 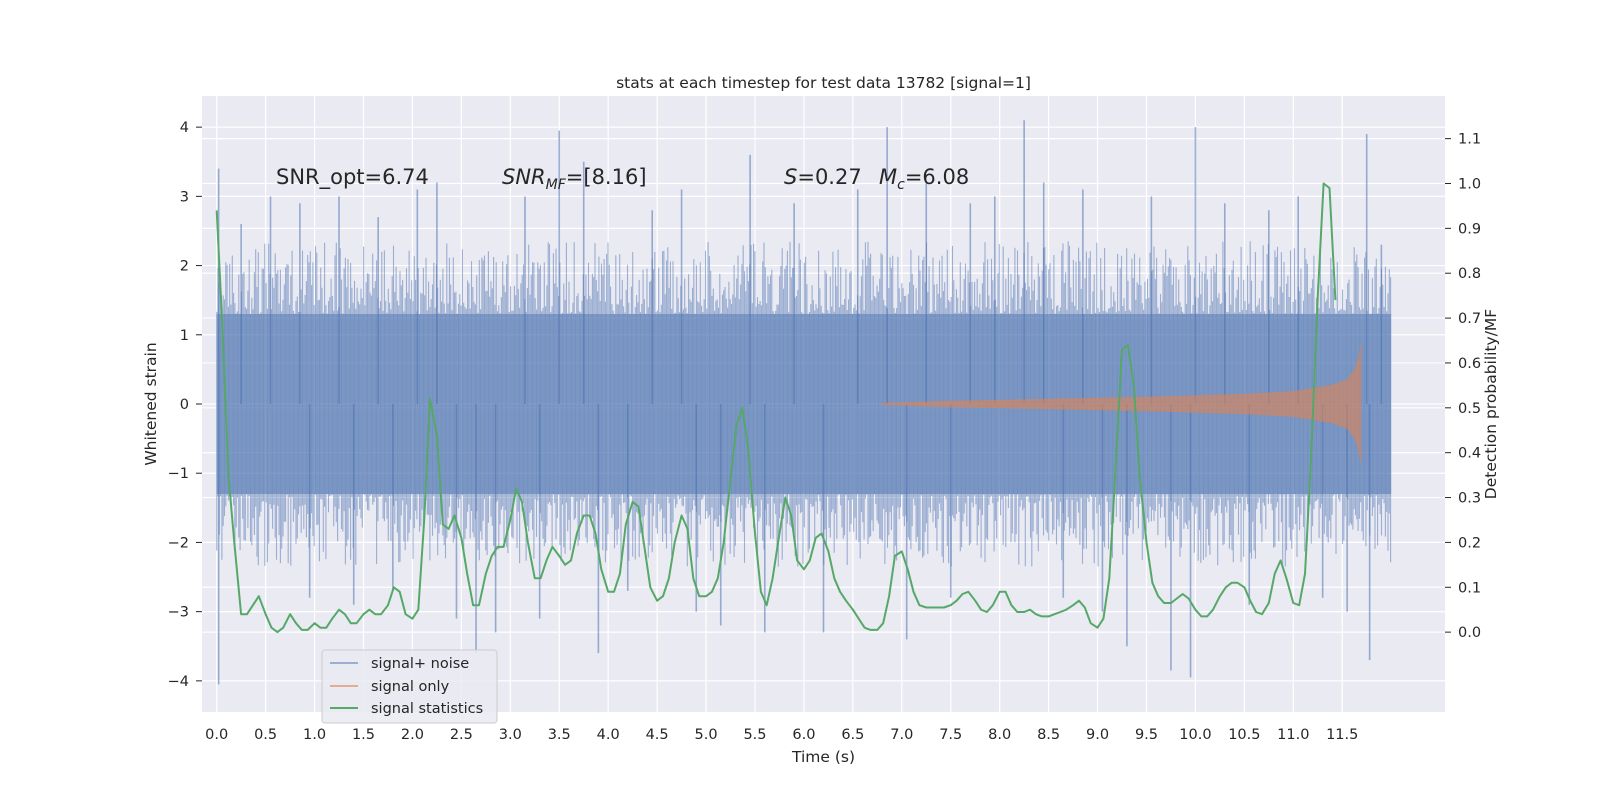 What do you see at coordinates (754, 735) in the screenshot?
I see `x-tick-label: 5.5` at bounding box center [754, 735].